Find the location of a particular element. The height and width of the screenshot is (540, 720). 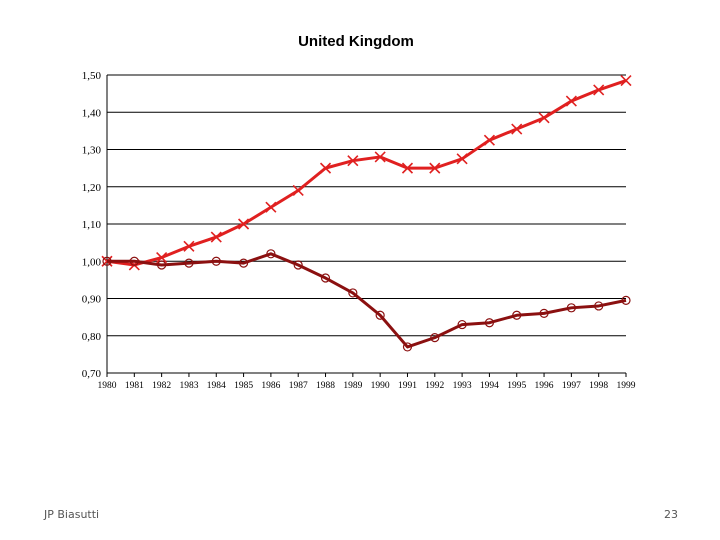

x-tick-label: 1987 is located at coordinates (298, 386).